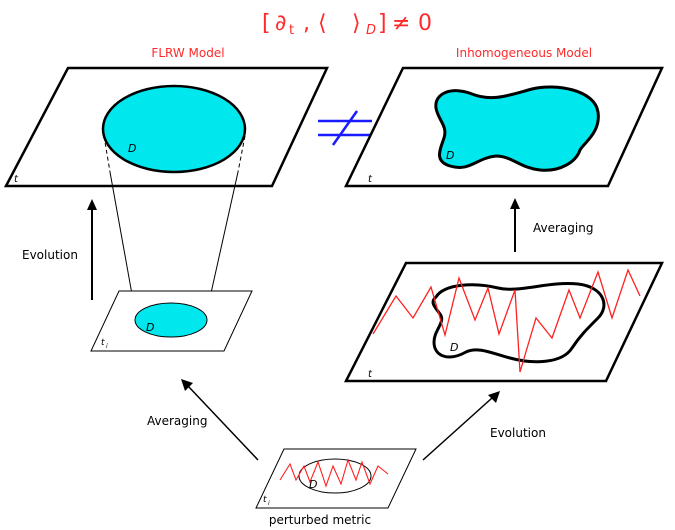  What do you see at coordinates (345, 128) in the screenshot?
I see `not-equal-sign` at bounding box center [345, 128].